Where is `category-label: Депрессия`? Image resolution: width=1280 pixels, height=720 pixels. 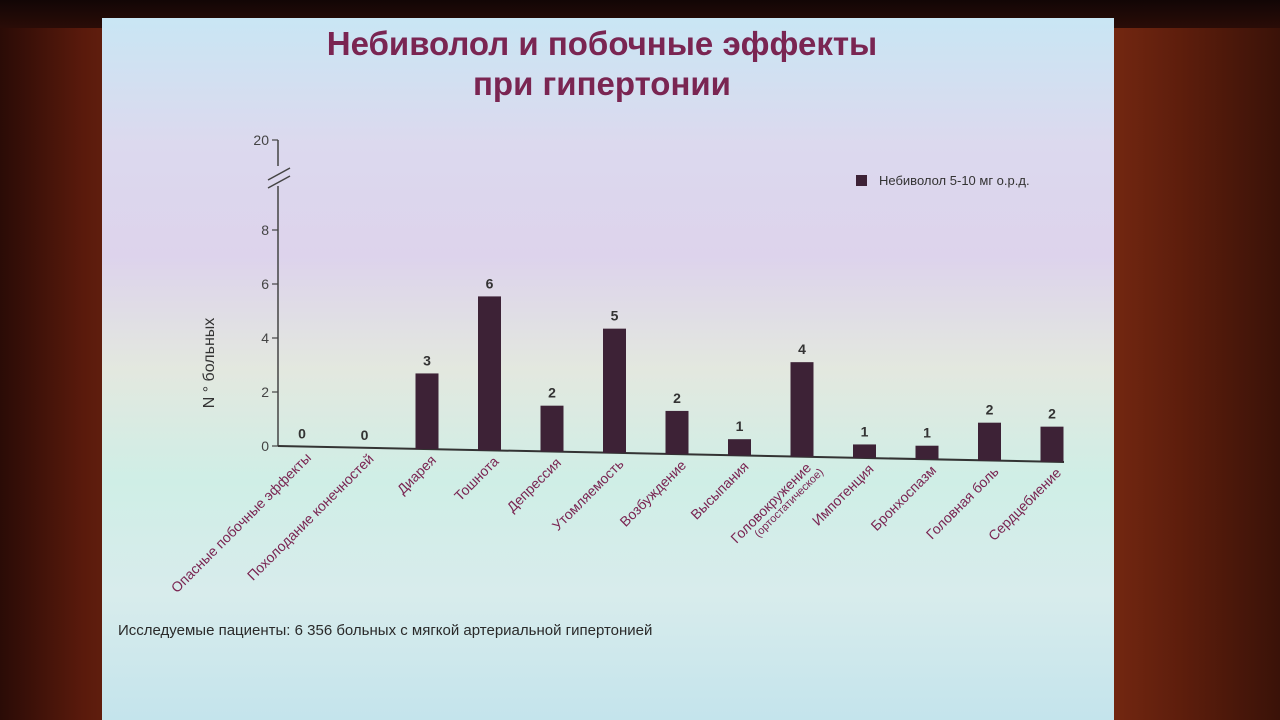
category-label: Депрессия is located at coordinates (533, 484).